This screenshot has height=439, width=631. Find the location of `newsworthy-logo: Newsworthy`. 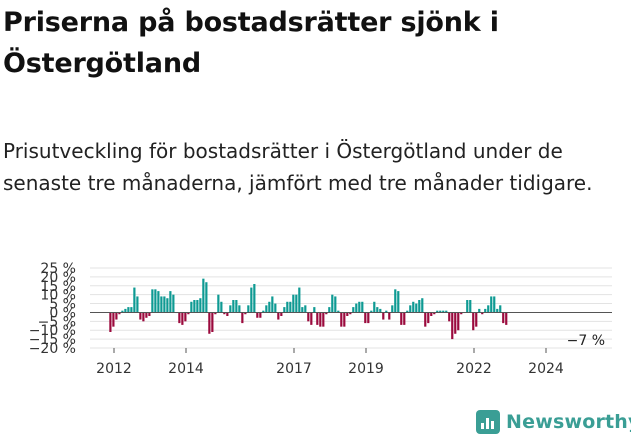

newsworthy-logo: Newsworthy is located at coordinates (553, 422).